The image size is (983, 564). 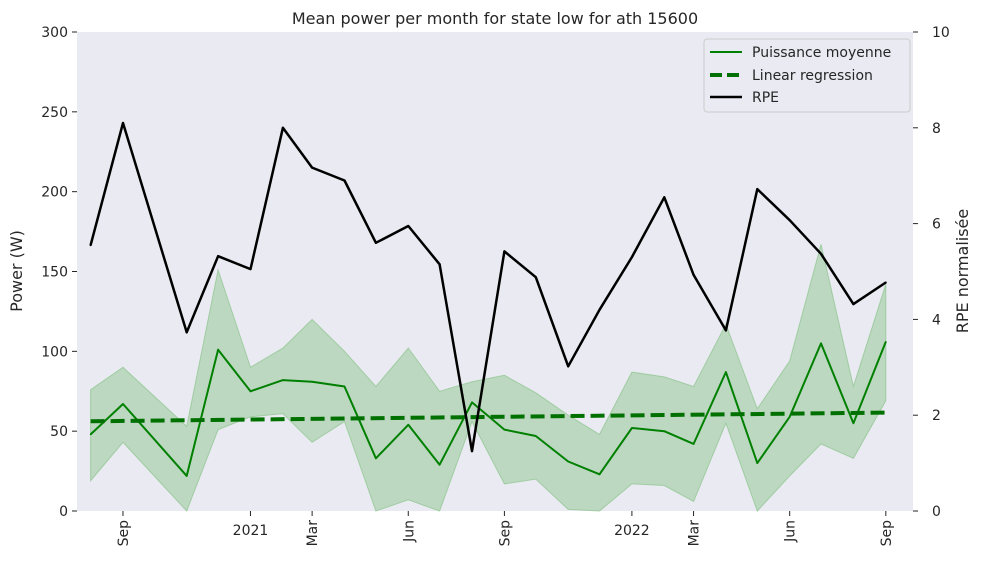 What do you see at coordinates (821, 53) in the screenshot?
I see `legend-label-power: Puissance moyenne` at bounding box center [821, 53].